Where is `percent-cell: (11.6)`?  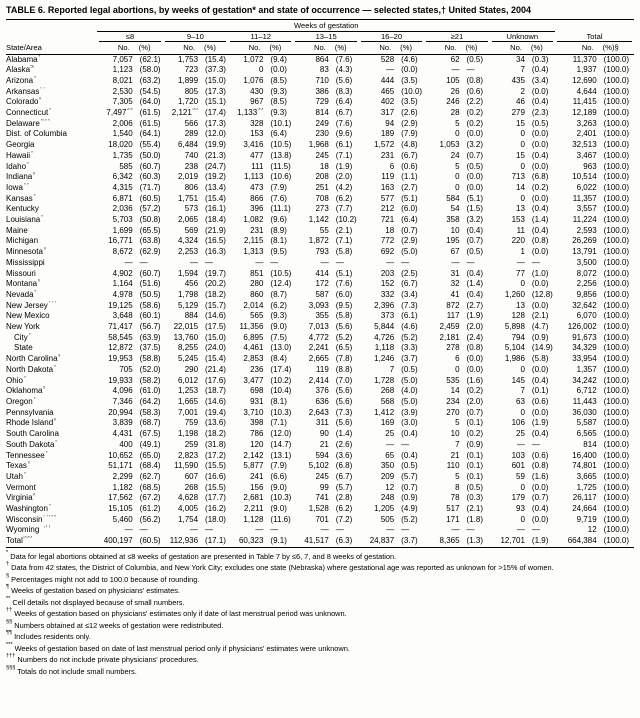
percent-cell: (11.6) is located at coordinates (280, 519).